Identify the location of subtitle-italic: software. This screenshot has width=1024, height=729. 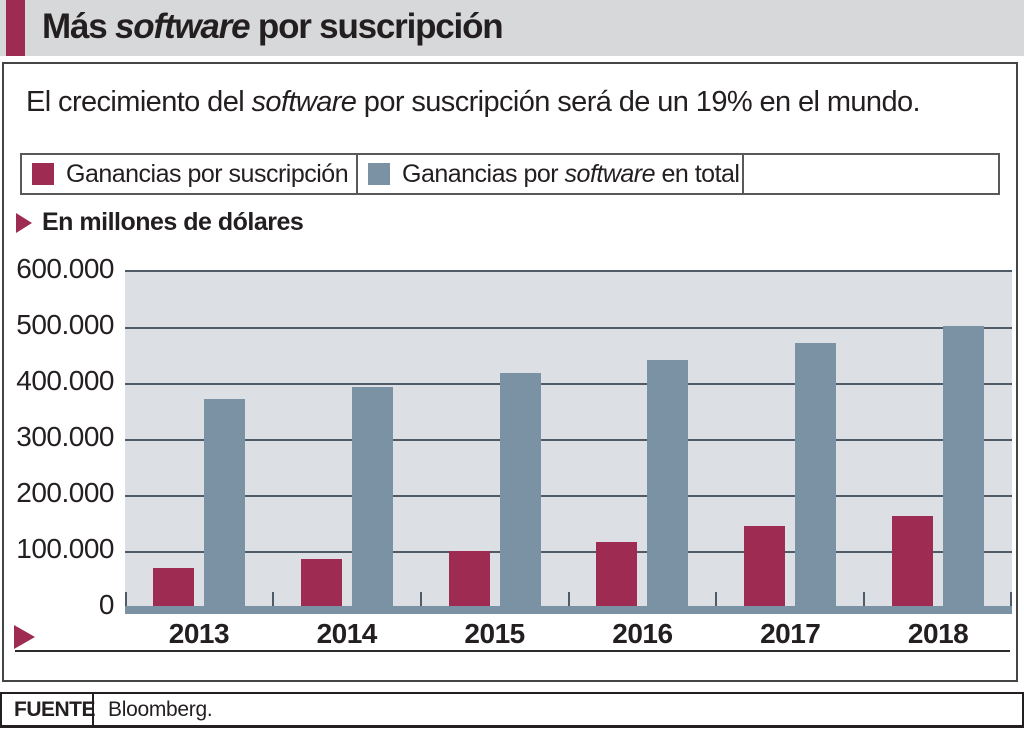
(304, 102).